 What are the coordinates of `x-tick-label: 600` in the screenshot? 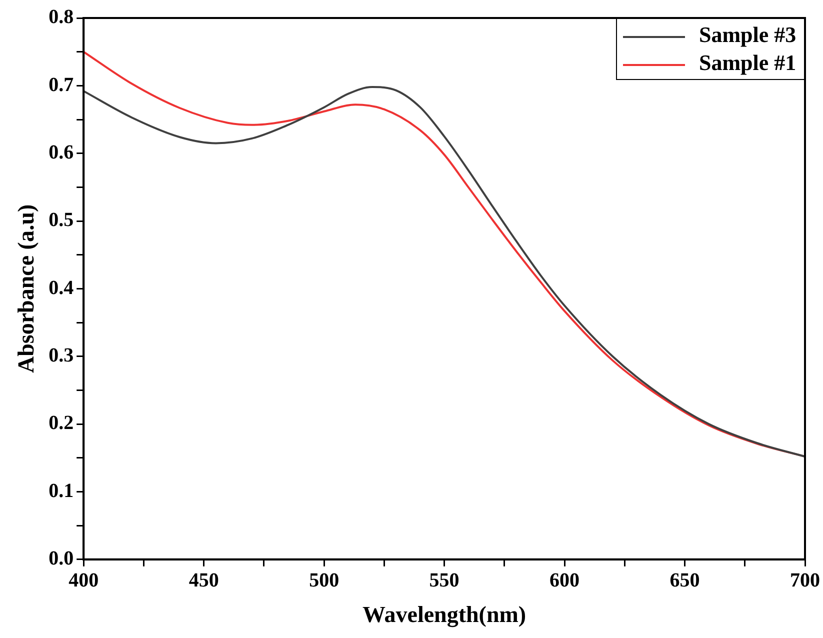 It's located at (565, 581).